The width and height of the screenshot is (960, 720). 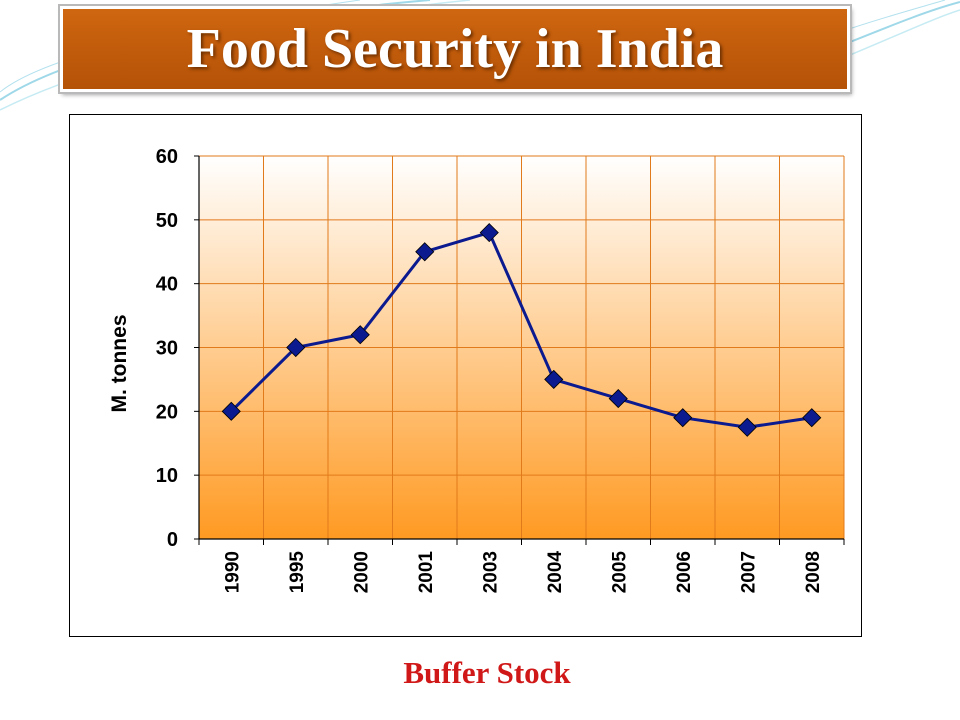 I want to click on y-tick-label: 30, so click(x=167, y=349).